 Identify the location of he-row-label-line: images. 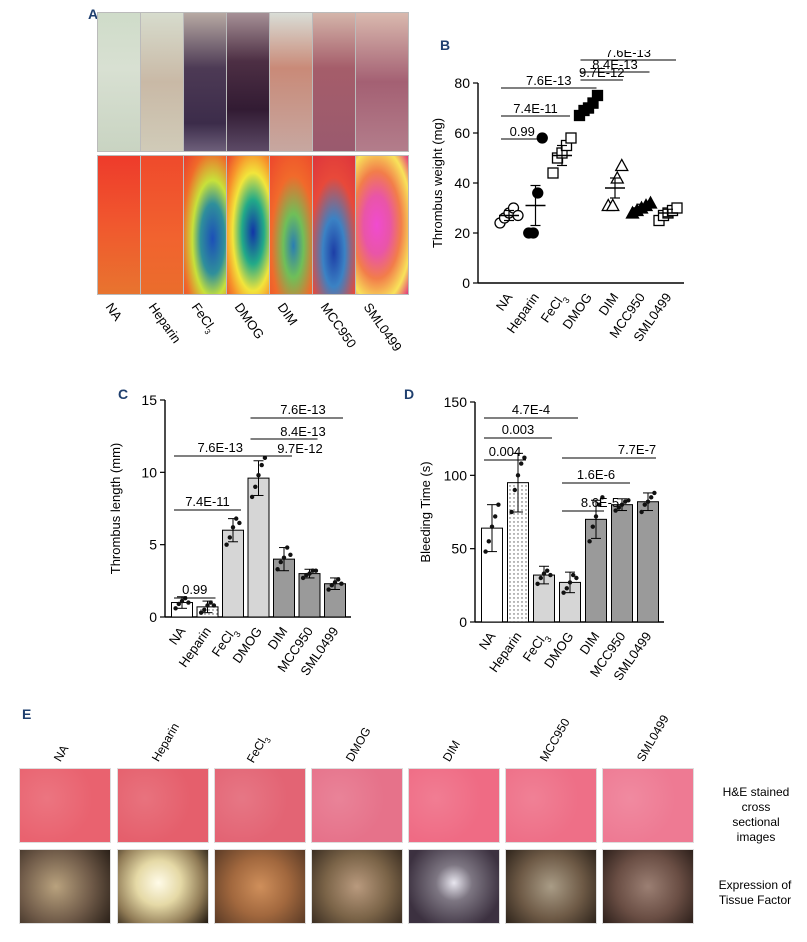
(756, 837).